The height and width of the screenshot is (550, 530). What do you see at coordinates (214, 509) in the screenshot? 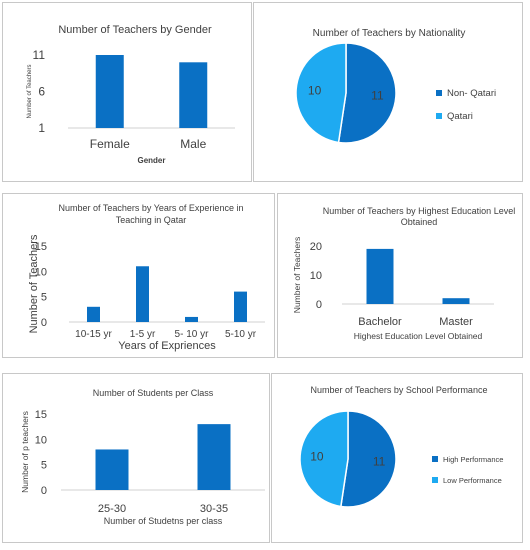
I see `x-tick-label: 30-35` at bounding box center [214, 509].